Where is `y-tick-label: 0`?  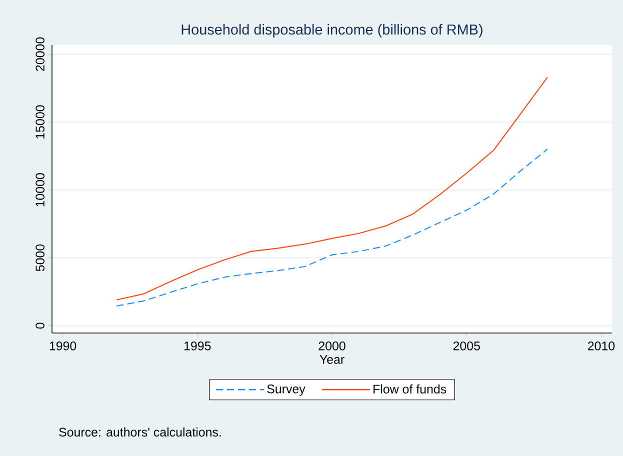 y-tick-label: 0 is located at coordinates (40, 325).